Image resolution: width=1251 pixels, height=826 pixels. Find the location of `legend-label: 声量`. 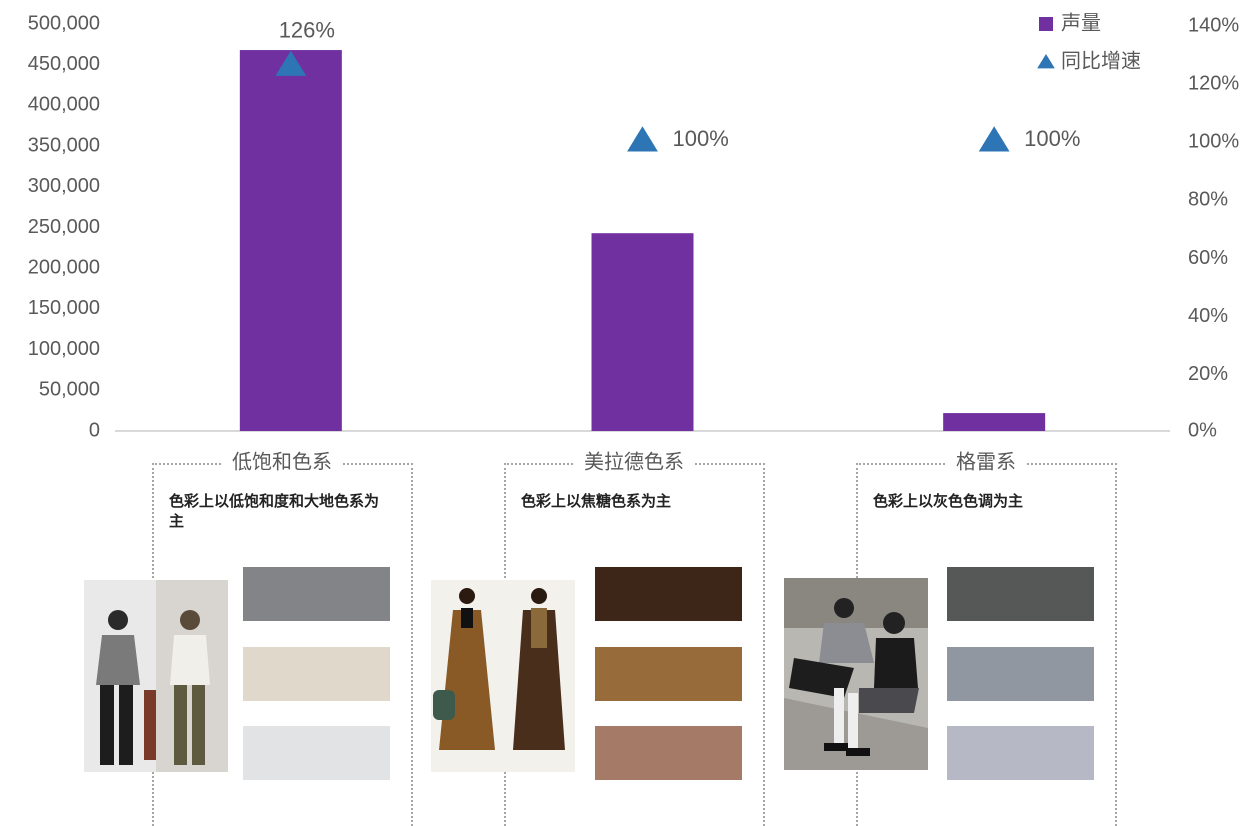

legend-label: 声量 is located at coordinates (1081, 22).